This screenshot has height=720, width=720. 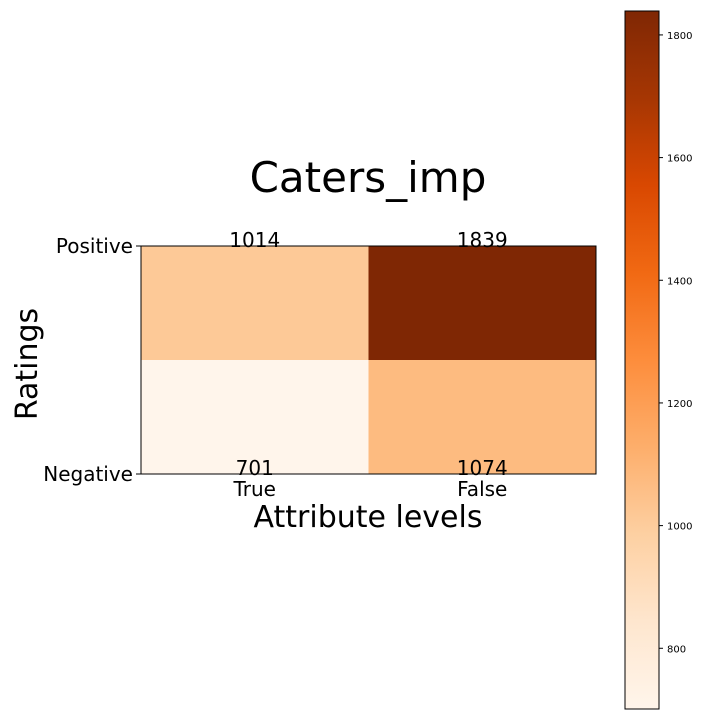 I want to click on y-tick-label: Positive, so click(x=94, y=246).